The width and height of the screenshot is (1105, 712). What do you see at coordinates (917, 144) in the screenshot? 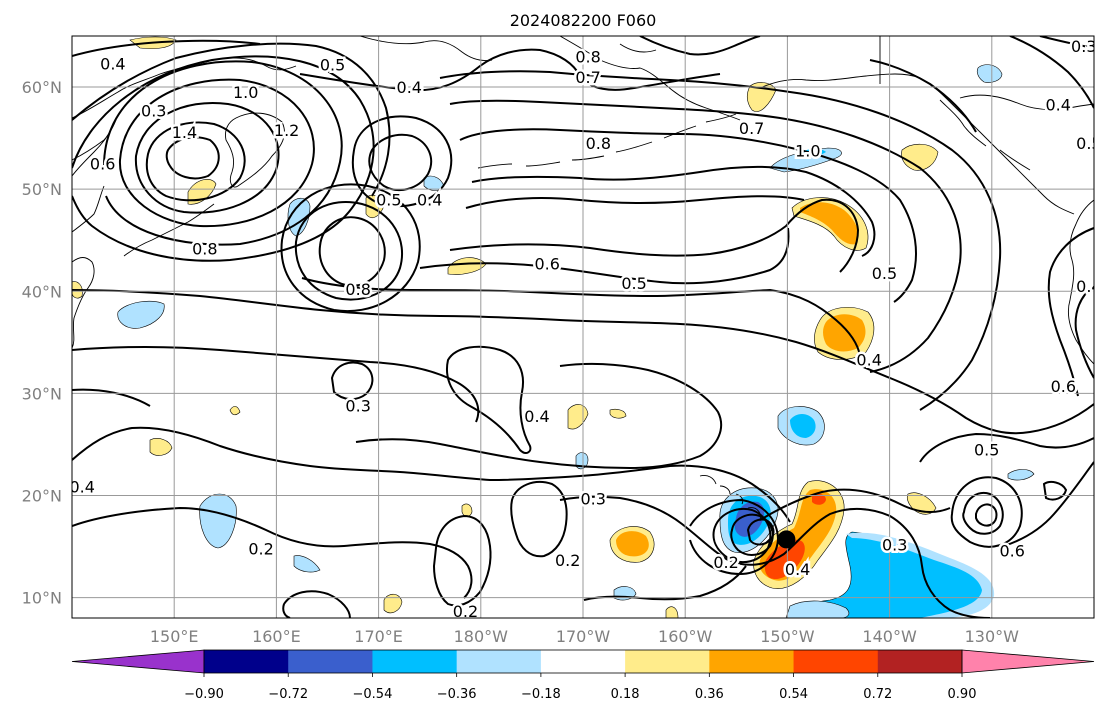
I see `alaska-gulf-coast` at bounding box center [917, 144].